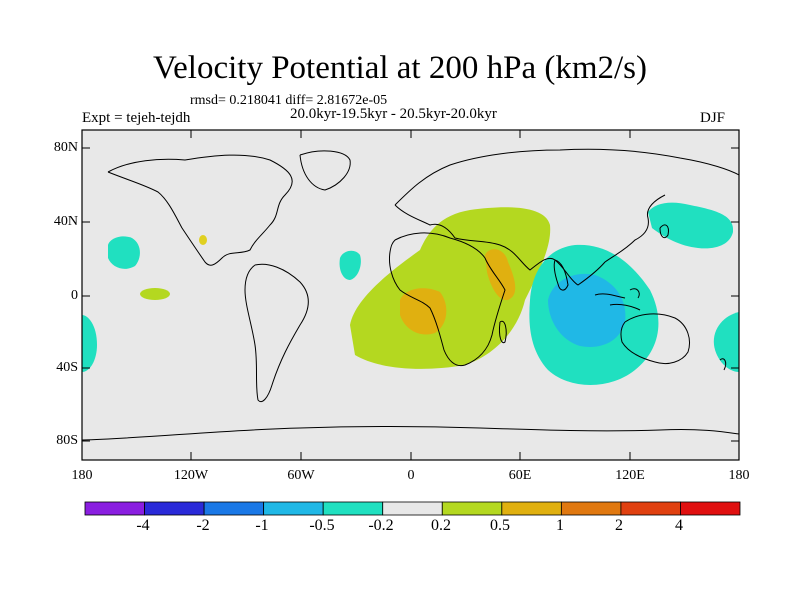 The image size is (800, 600). I want to click on coast-africa, so click(447, 299).